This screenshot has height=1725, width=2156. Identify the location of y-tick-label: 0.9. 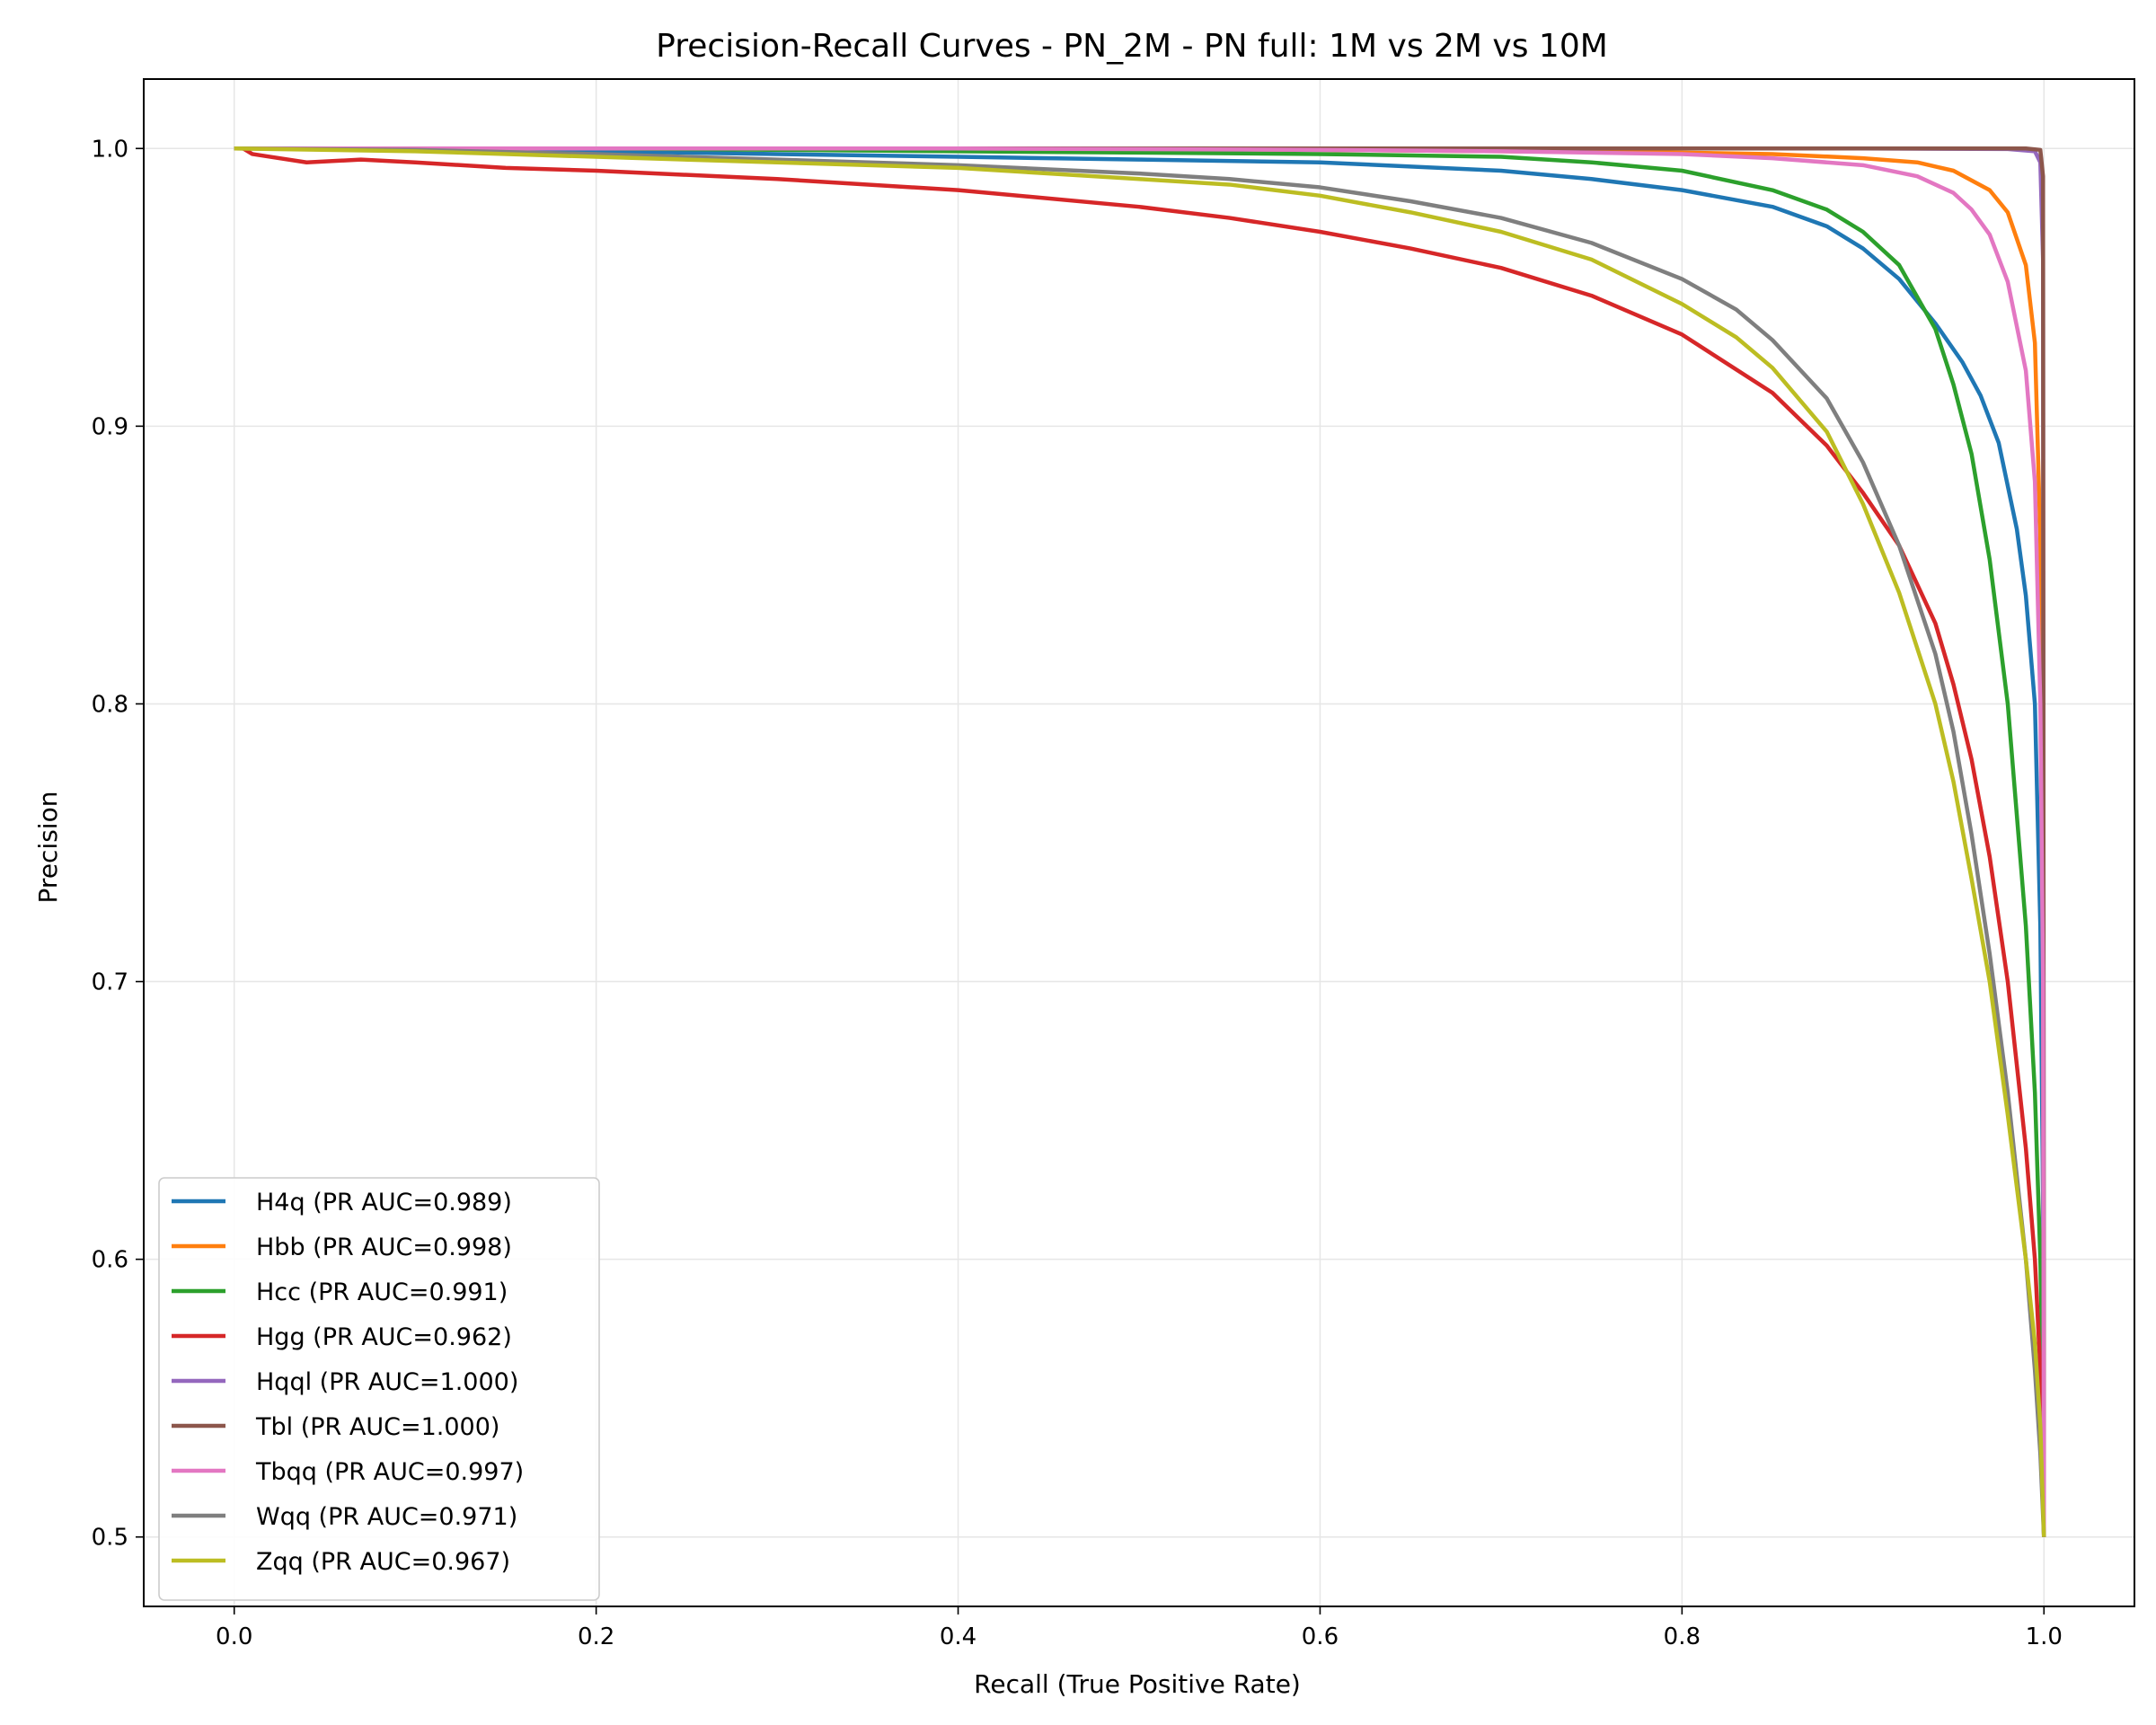
(110, 426).